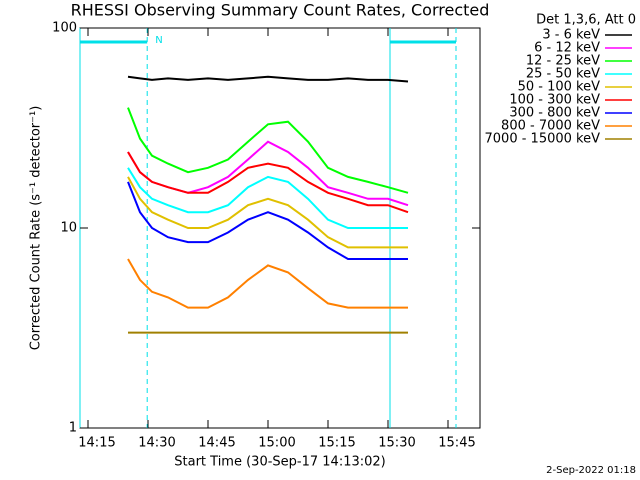  What do you see at coordinates (543, 139) in the screenshot?
I see `legend-label: 7000 - 15000 keV` at bounding box center [543, 139].